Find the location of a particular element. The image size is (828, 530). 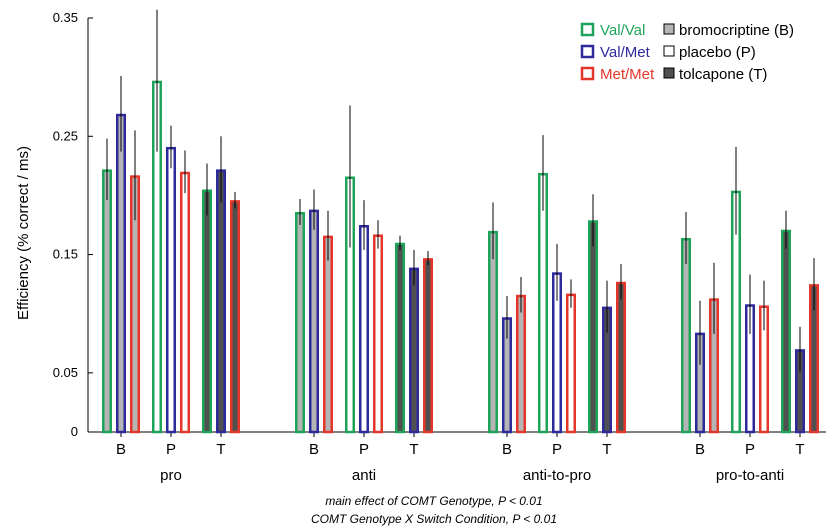

legend-swatch-val-met is located at coordinates (587, 51).